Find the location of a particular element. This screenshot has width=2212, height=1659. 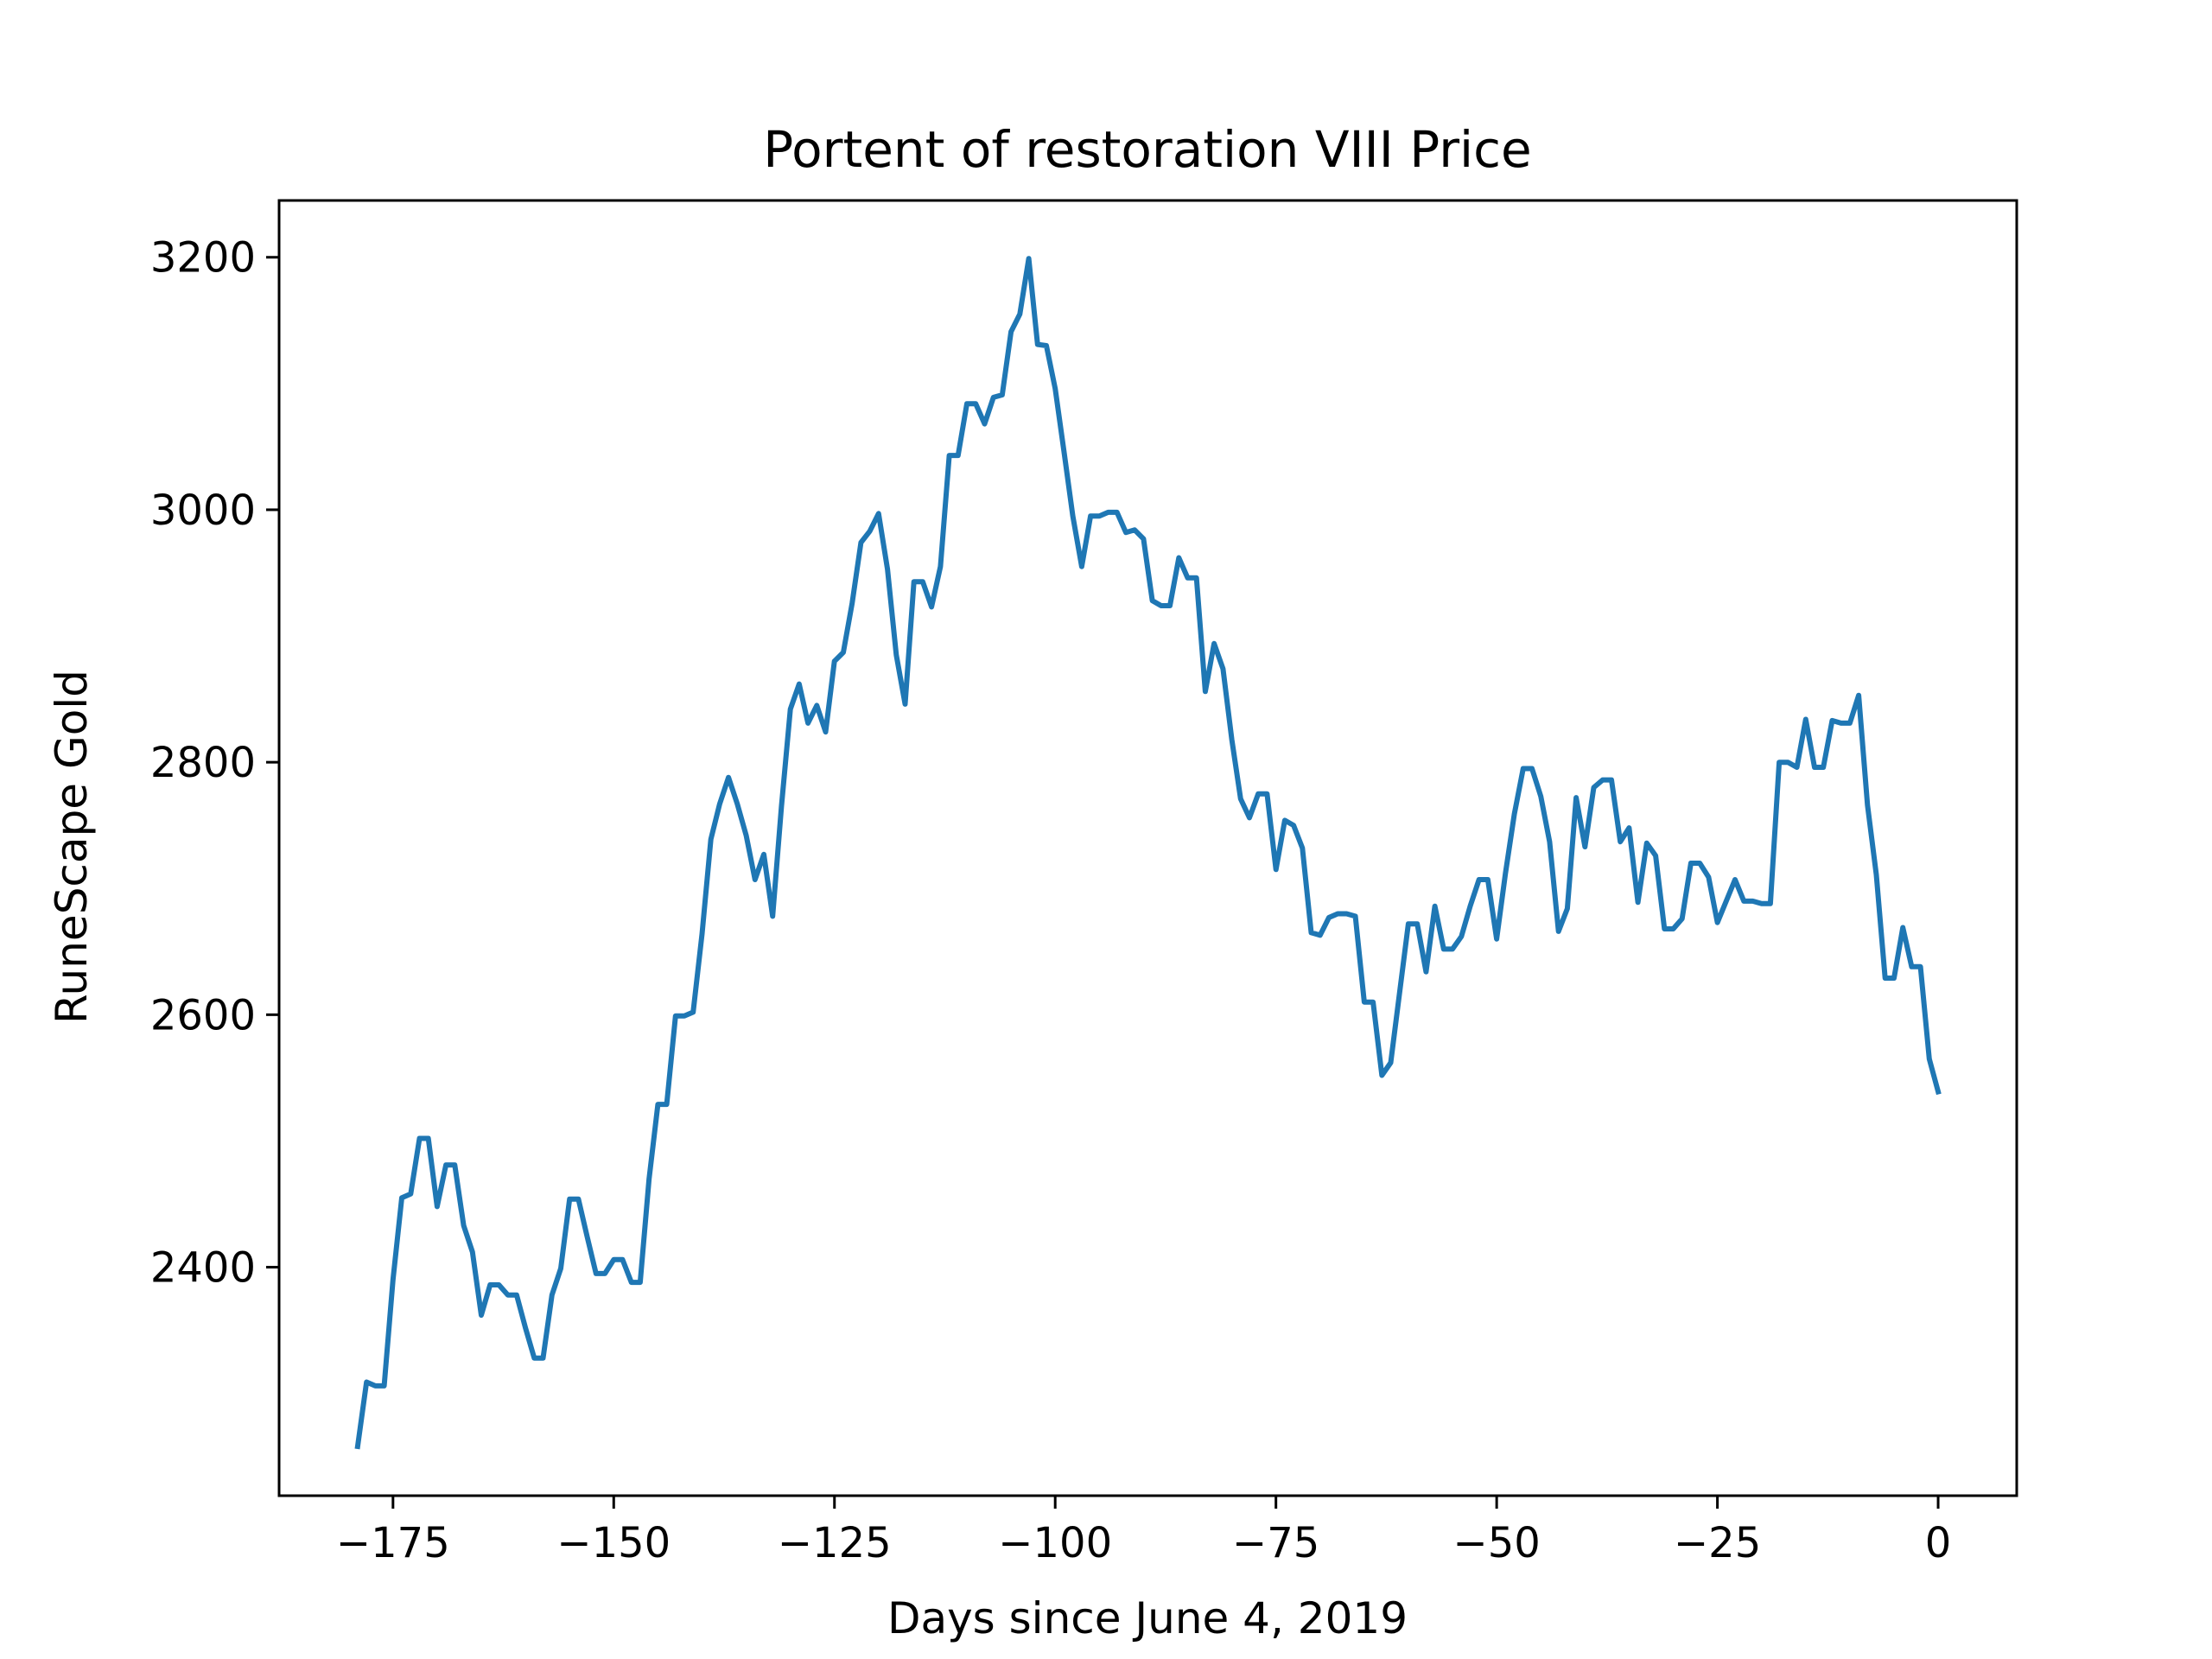

y-tick-label: 2800 is located at coordinates (203, 763).